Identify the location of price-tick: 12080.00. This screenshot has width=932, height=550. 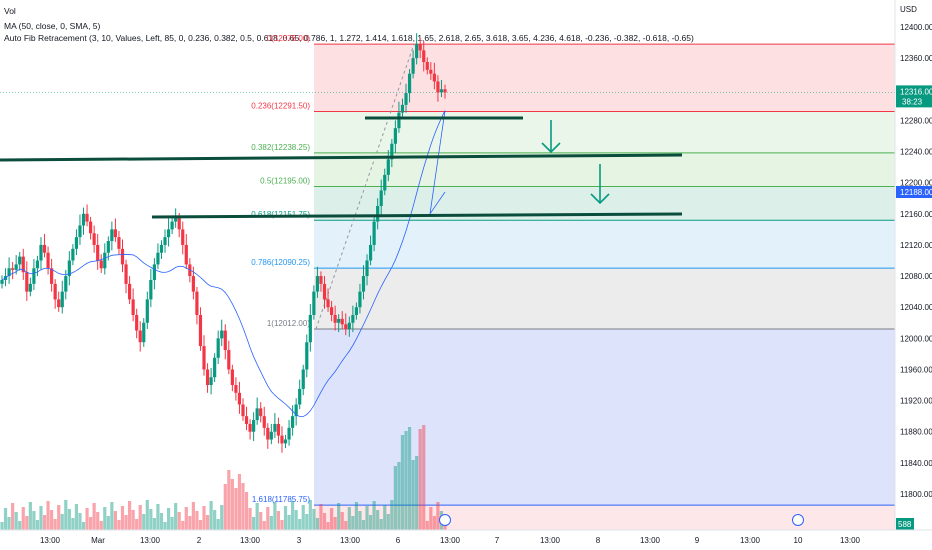
(916, 276).